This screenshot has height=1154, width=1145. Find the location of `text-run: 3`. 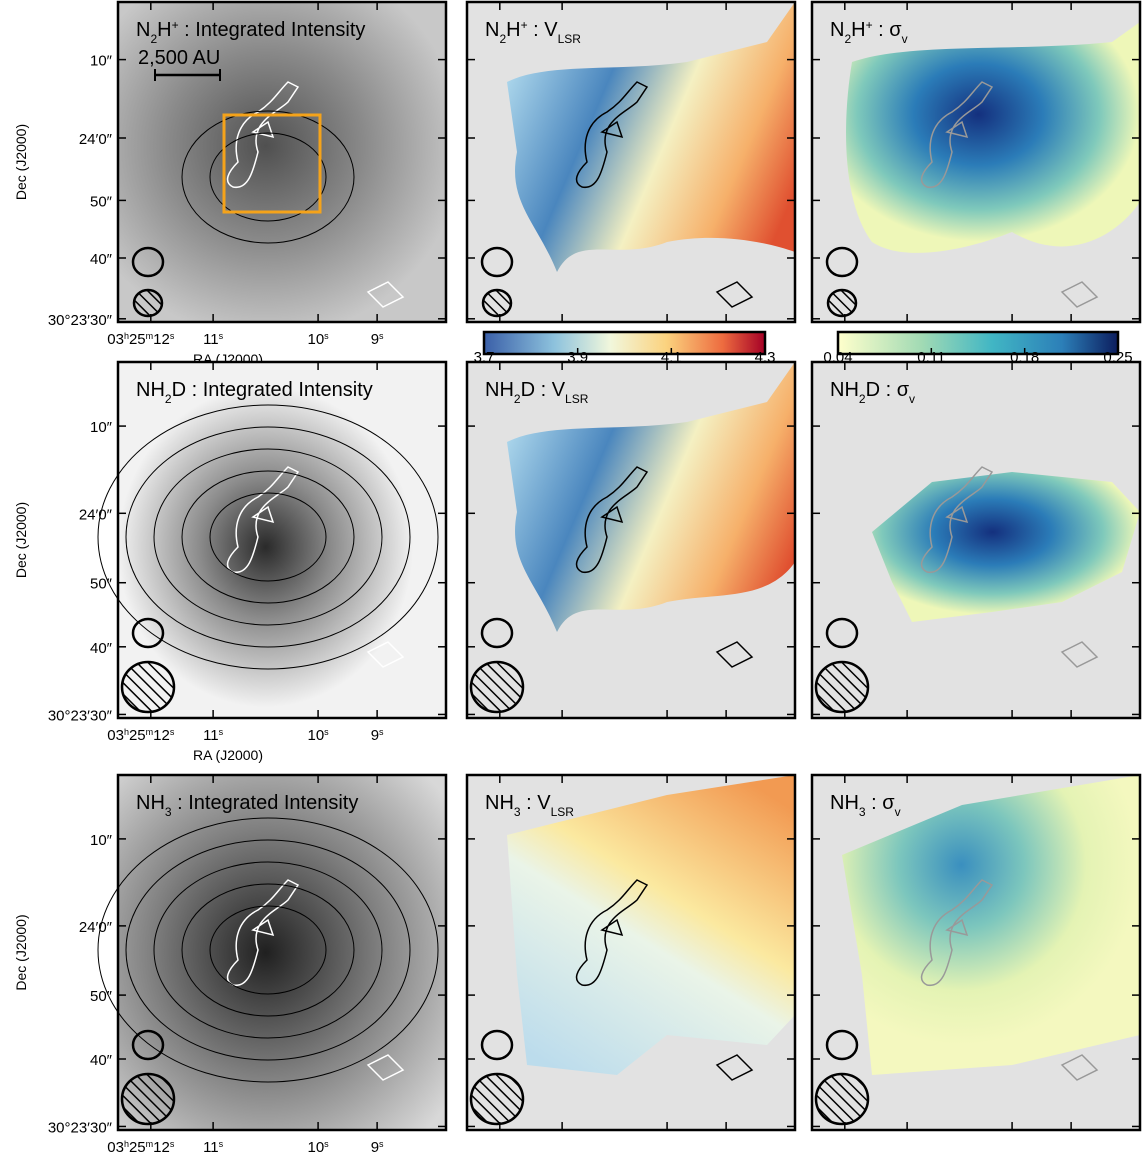

text-run: 3 is located at coordinates (517, 812).